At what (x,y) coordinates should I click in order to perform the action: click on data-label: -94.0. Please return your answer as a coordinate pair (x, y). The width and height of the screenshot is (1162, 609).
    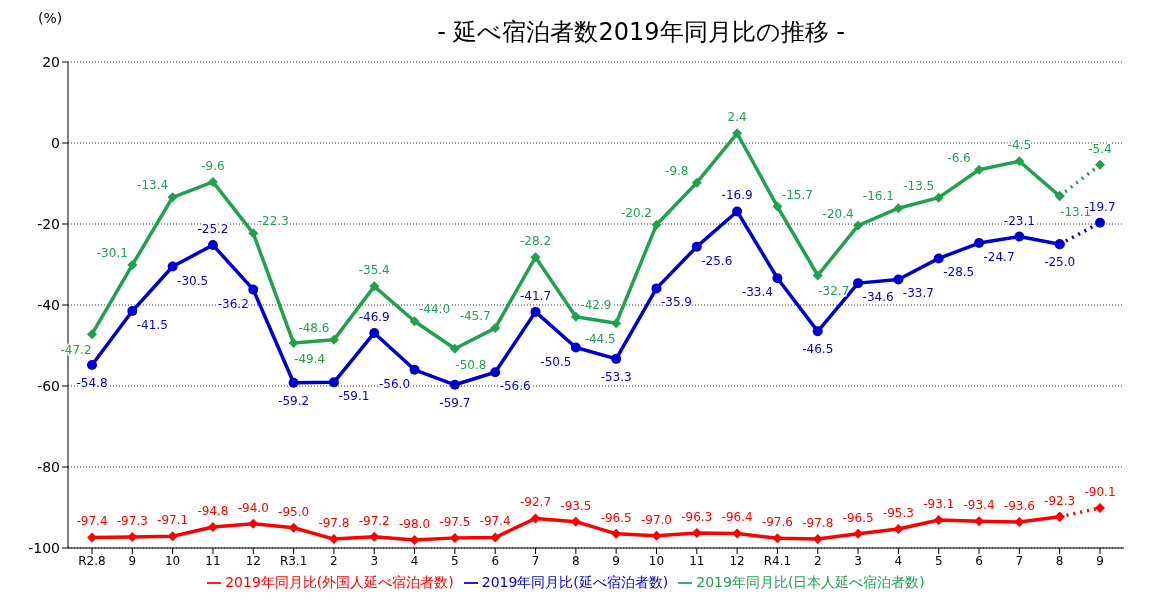
    Looking at the image, I should click on (253, 507).